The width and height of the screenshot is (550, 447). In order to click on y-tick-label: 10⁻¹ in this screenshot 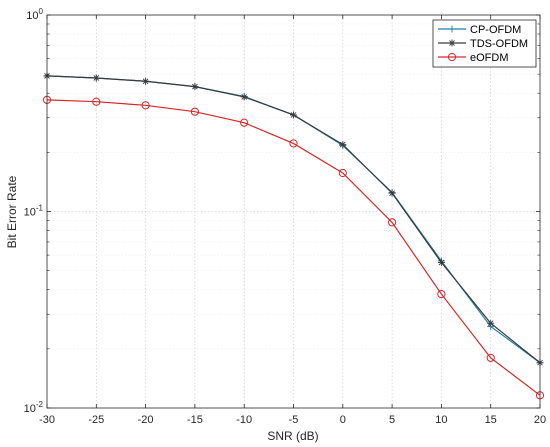, I will do `click(34, 211)`.